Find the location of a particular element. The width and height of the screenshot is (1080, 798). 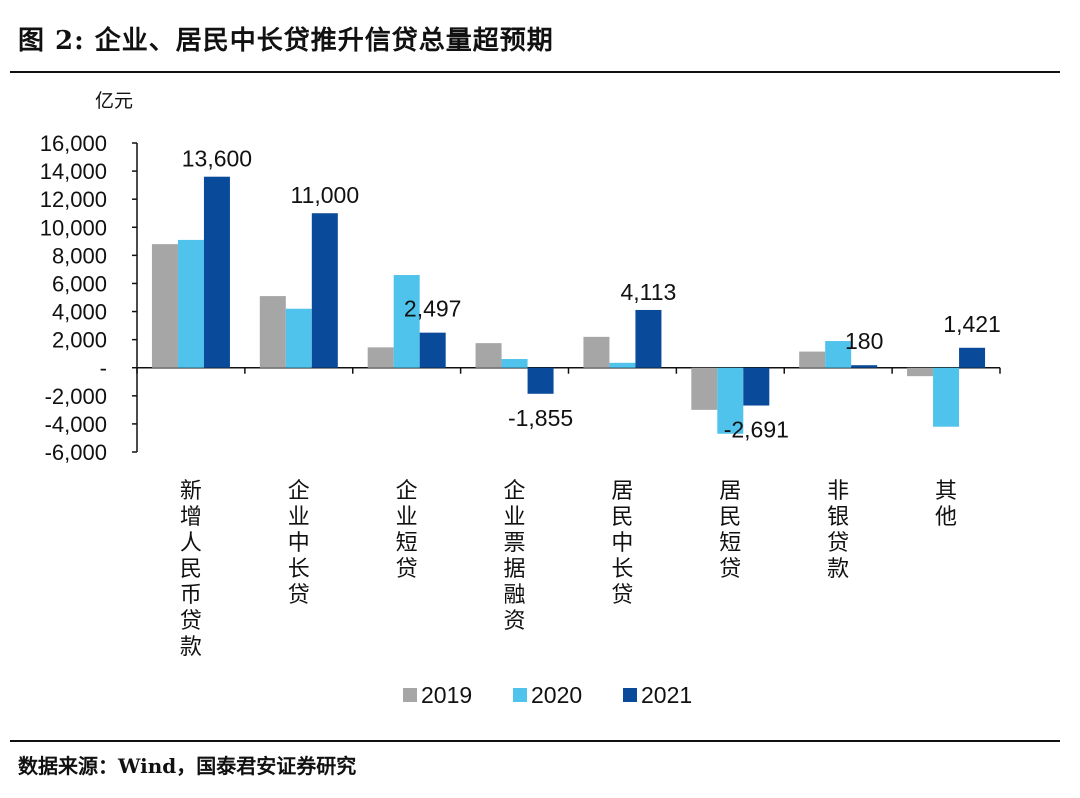

category-label: 居民中长贷 is located at coordinates (622, 543).